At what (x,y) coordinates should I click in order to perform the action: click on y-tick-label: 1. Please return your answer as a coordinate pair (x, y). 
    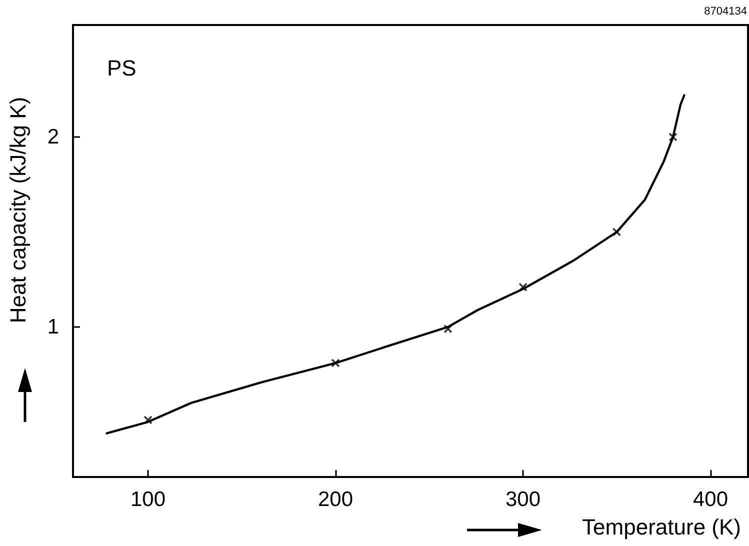
    Looking at the image, I should click on (53, 326).